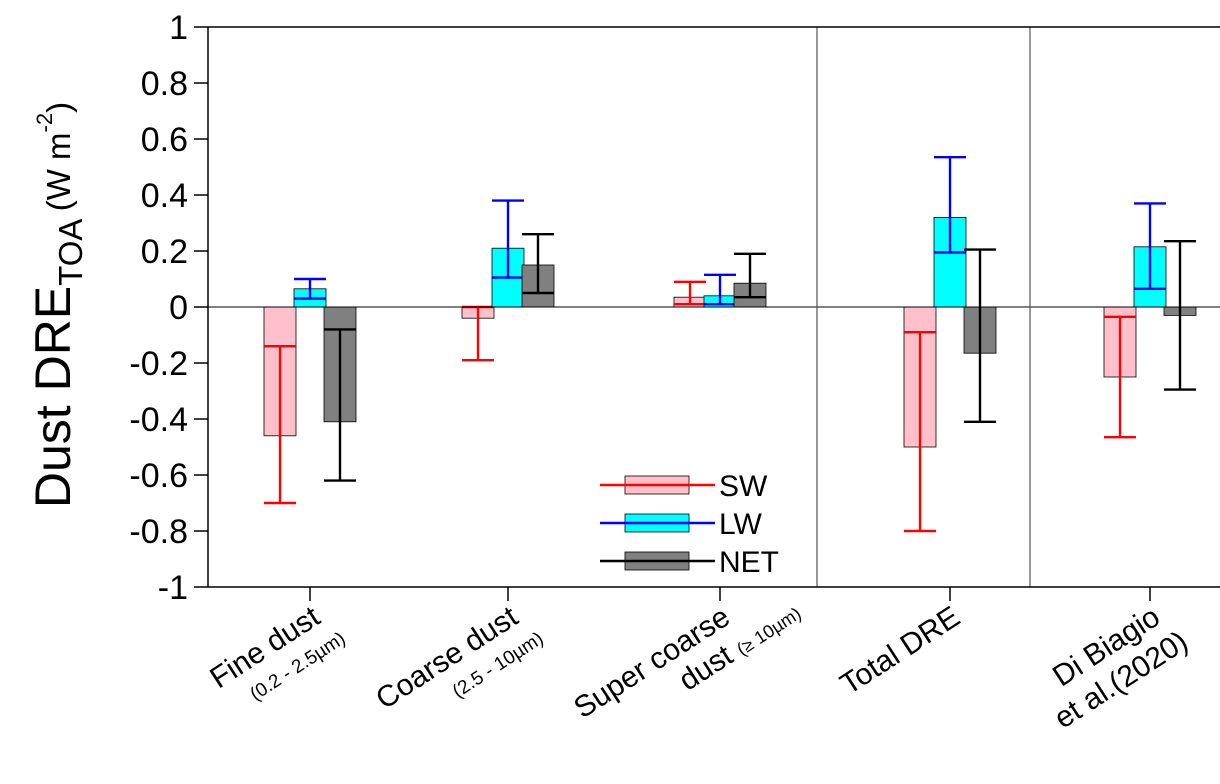 This screenshot has width=1220, height=784. What do you see at coordinates (158, 476) in the screenshot?
I see `y-tick-label: -0.6` at bounding box center [158, 476].